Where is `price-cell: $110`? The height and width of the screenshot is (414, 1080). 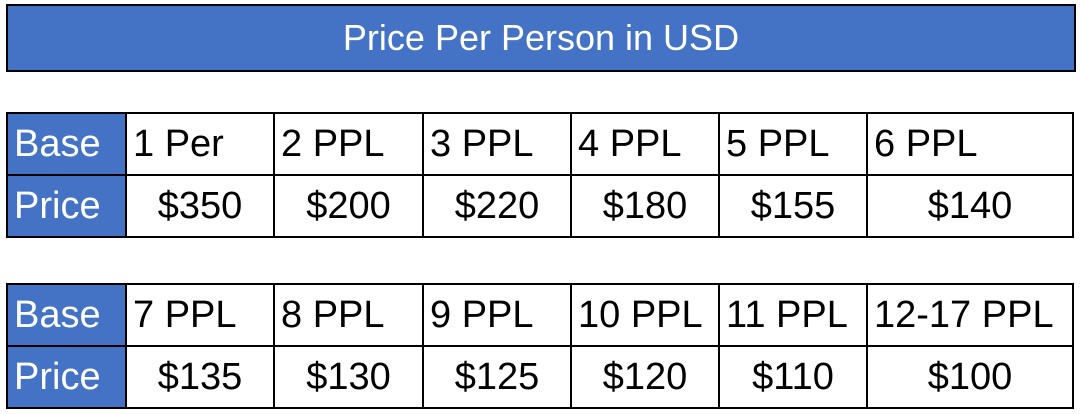 price-cell: $110 is located at coordinates (793, 377).